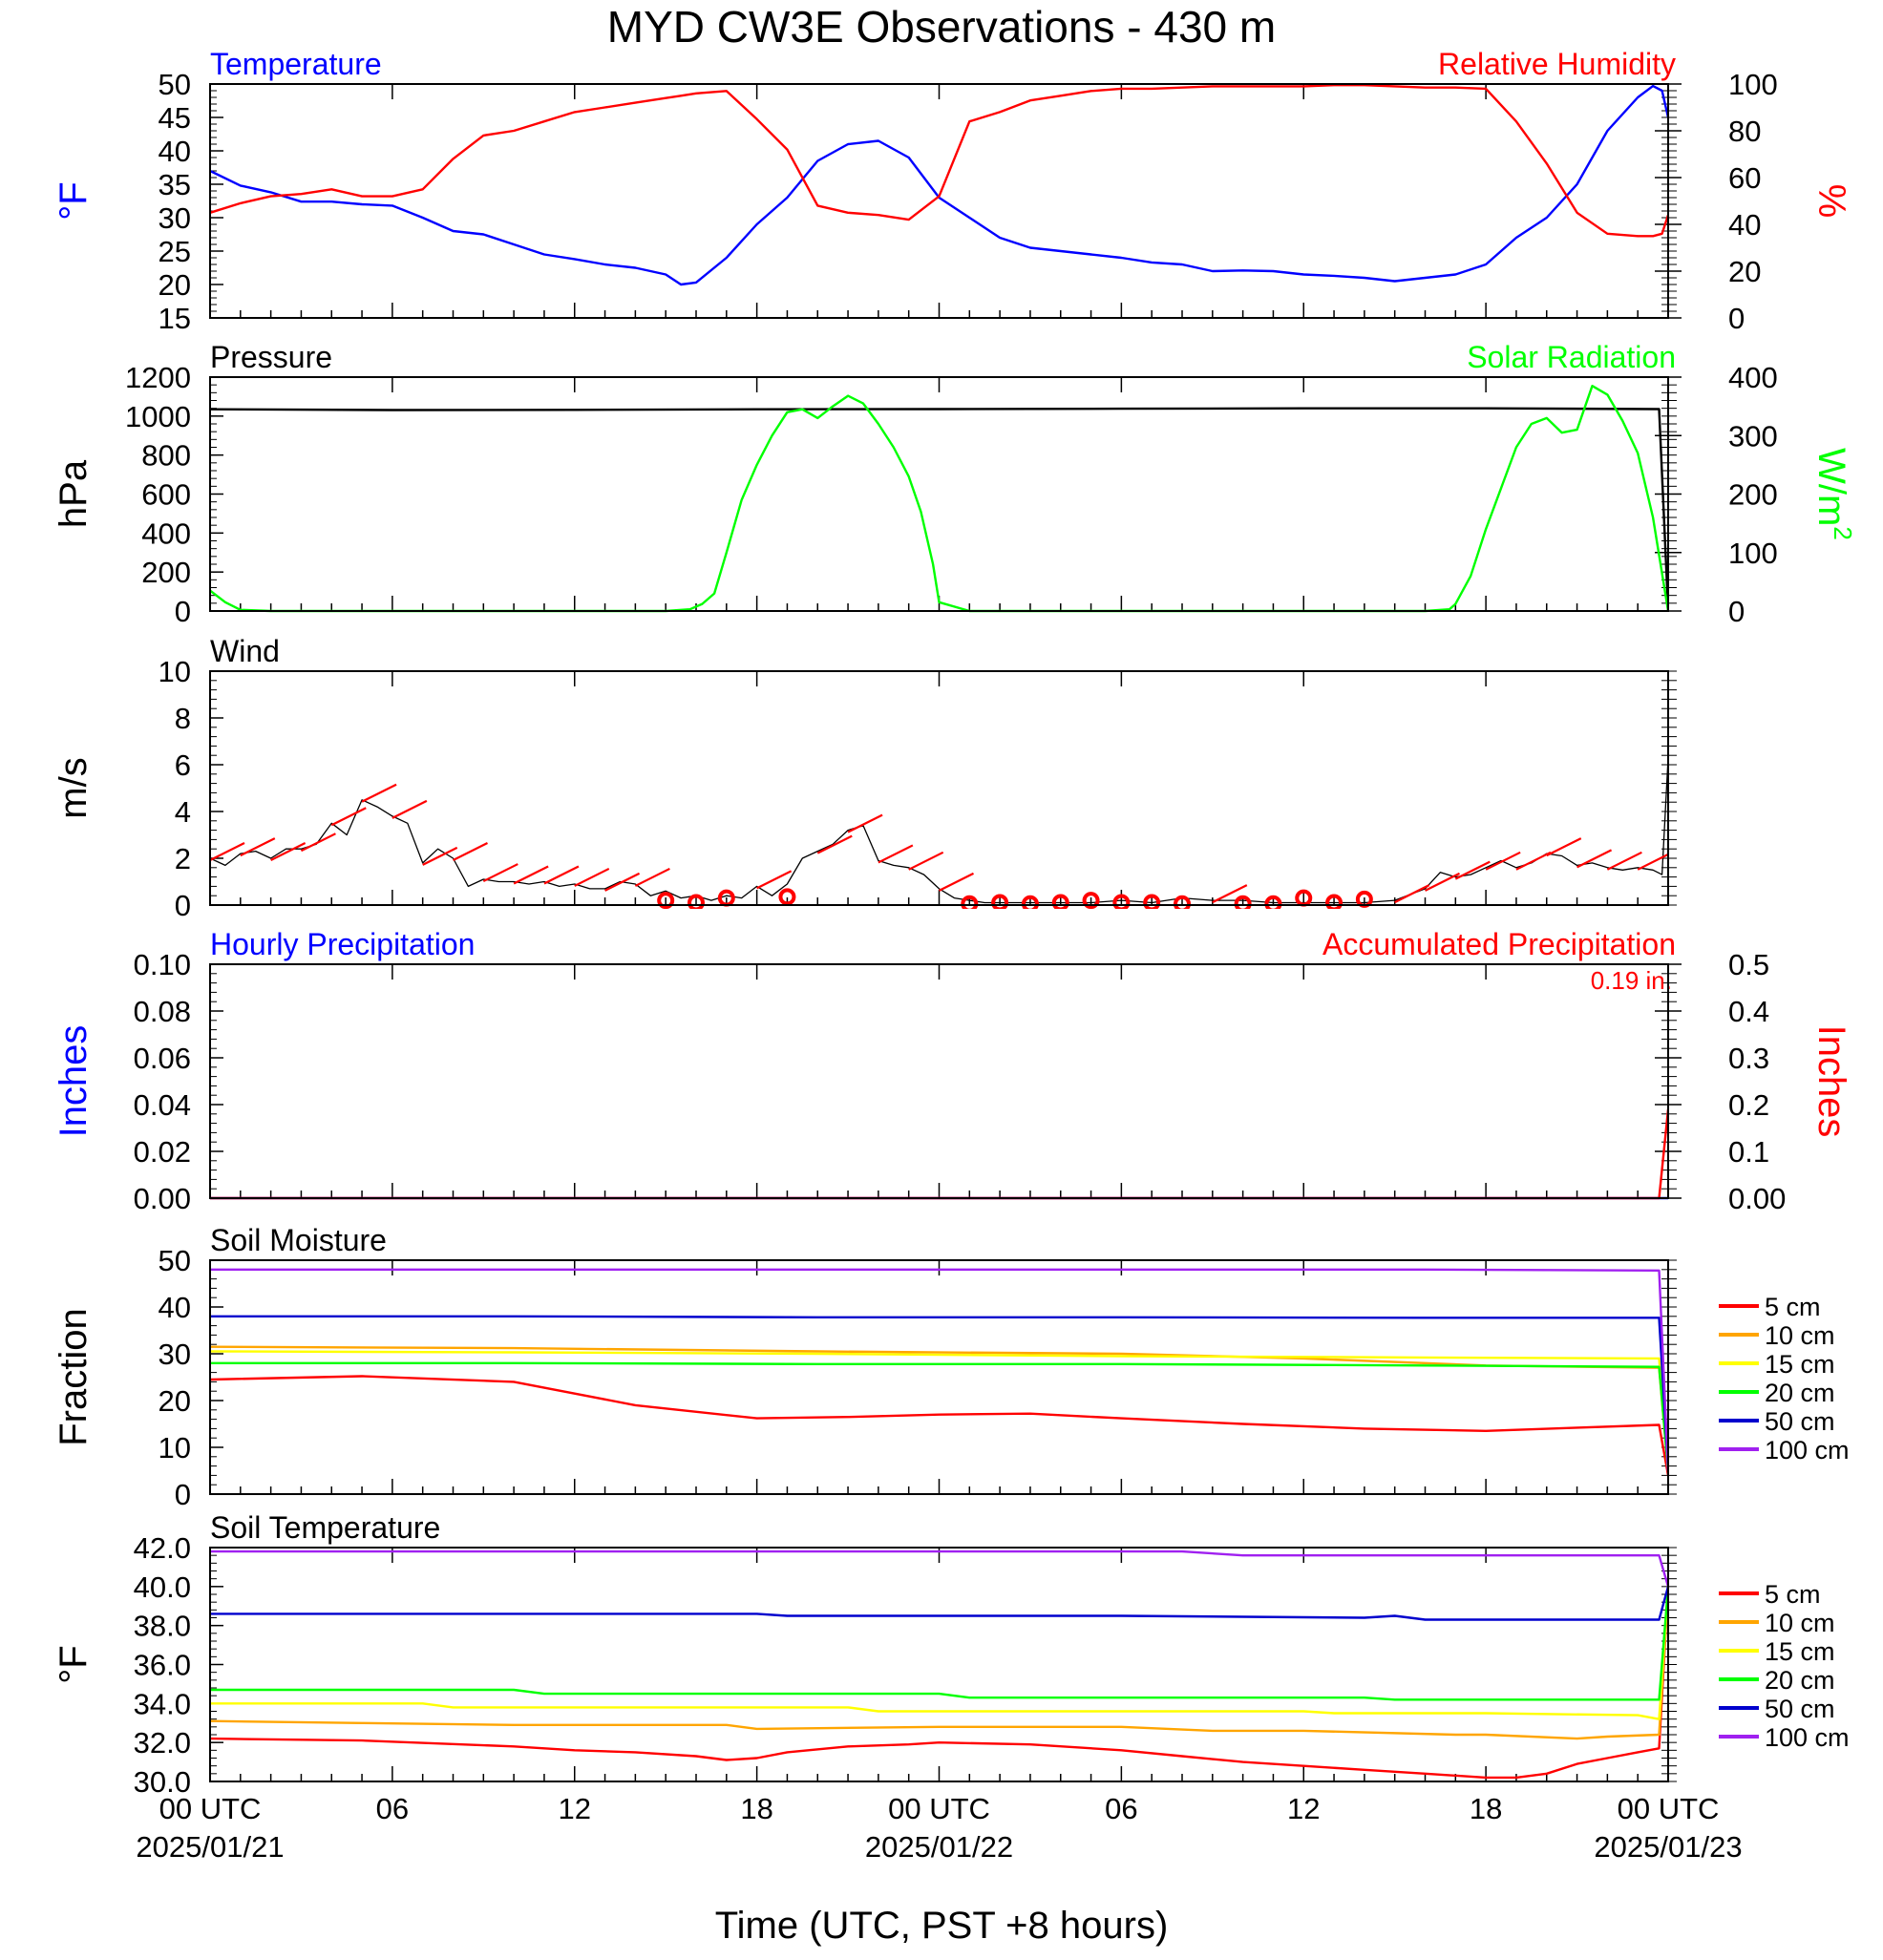 This screenshot has width=1883, height=1960. Describe the element at coordinates (271, 357) in the screenshot. I see `panel-title-left: Pressure` at that location.